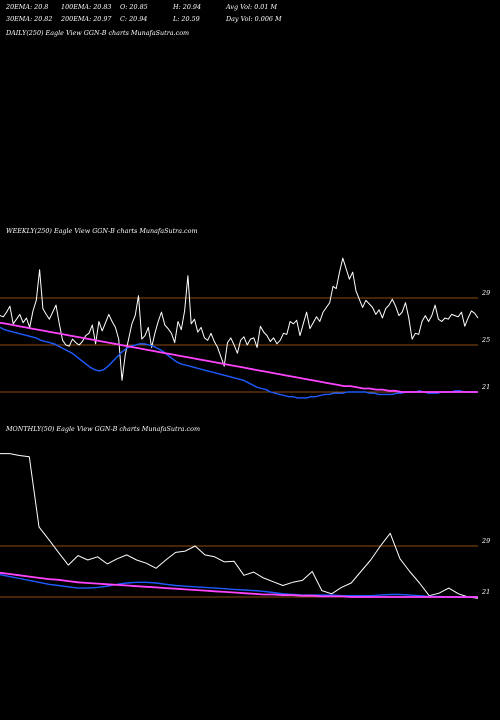 The height and width of the screenshot is (720, 500). What do you see at coordinates (86, 7) in the screenshot?
I see `header-ema100: 100EMA: 20.83` at bounding box center [86, 7].